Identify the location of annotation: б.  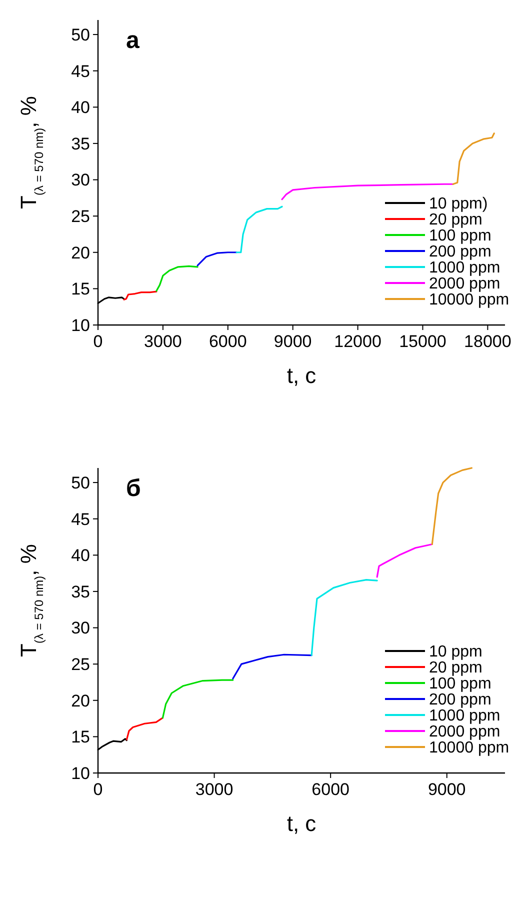
(133, 488).